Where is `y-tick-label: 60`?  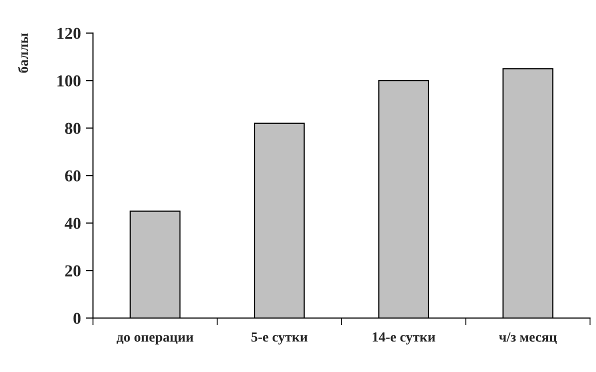 y-tick-label: 60 is located at coordinates (73, 176).